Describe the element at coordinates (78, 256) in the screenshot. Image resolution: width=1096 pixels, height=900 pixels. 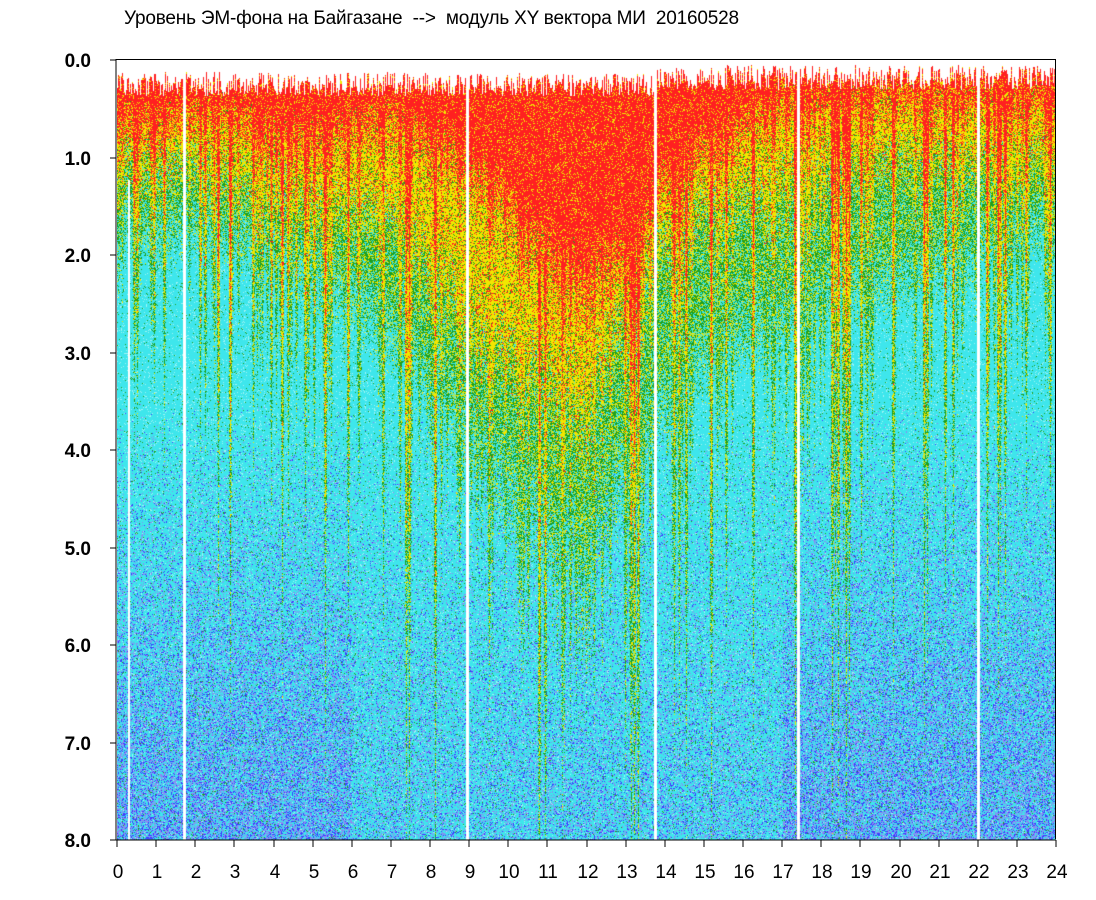
I see `y-tick-label: 2.0` at that location.